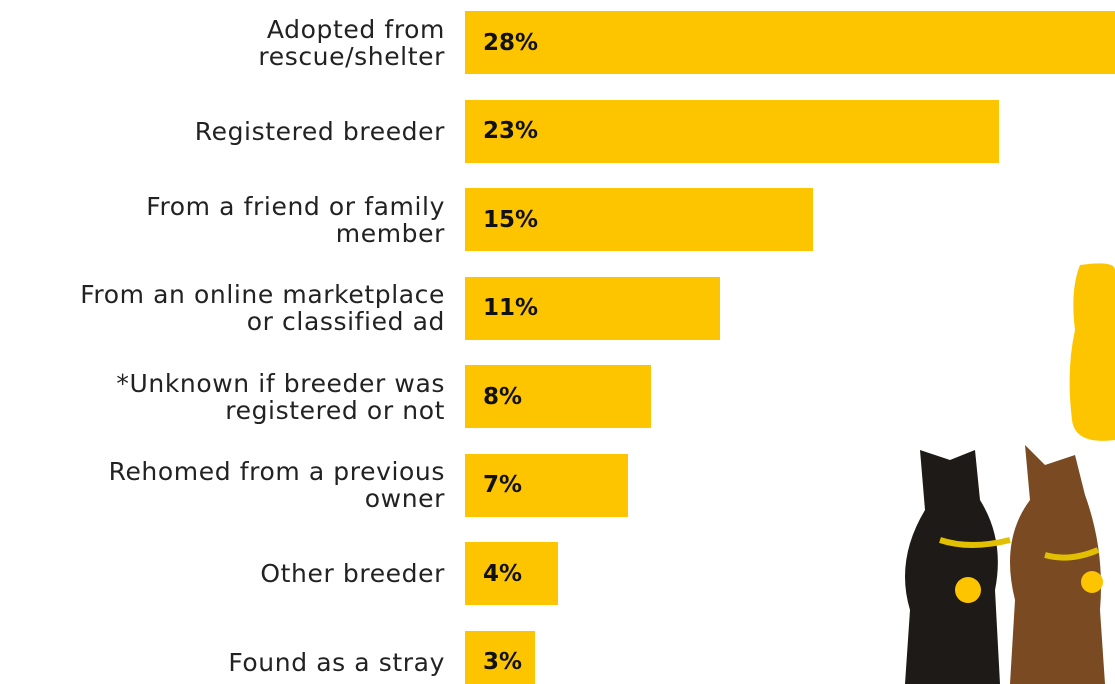 This screenshot has height=684, width=1115. Describe the element at coordinates (511, 42) in the screenshot. I see `value-label: 28%` at that location.